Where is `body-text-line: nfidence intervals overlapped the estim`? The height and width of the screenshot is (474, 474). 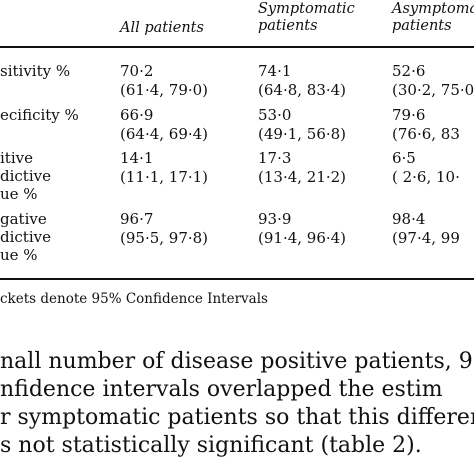 body-text-line: nfidence intervals overlapped the estim is located at coordinates (221, 389).